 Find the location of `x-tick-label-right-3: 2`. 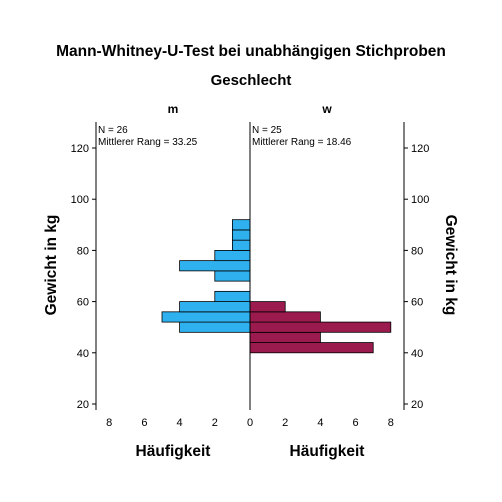

x-tick-label-right-3: 2 is located at coordinates (285, 423).